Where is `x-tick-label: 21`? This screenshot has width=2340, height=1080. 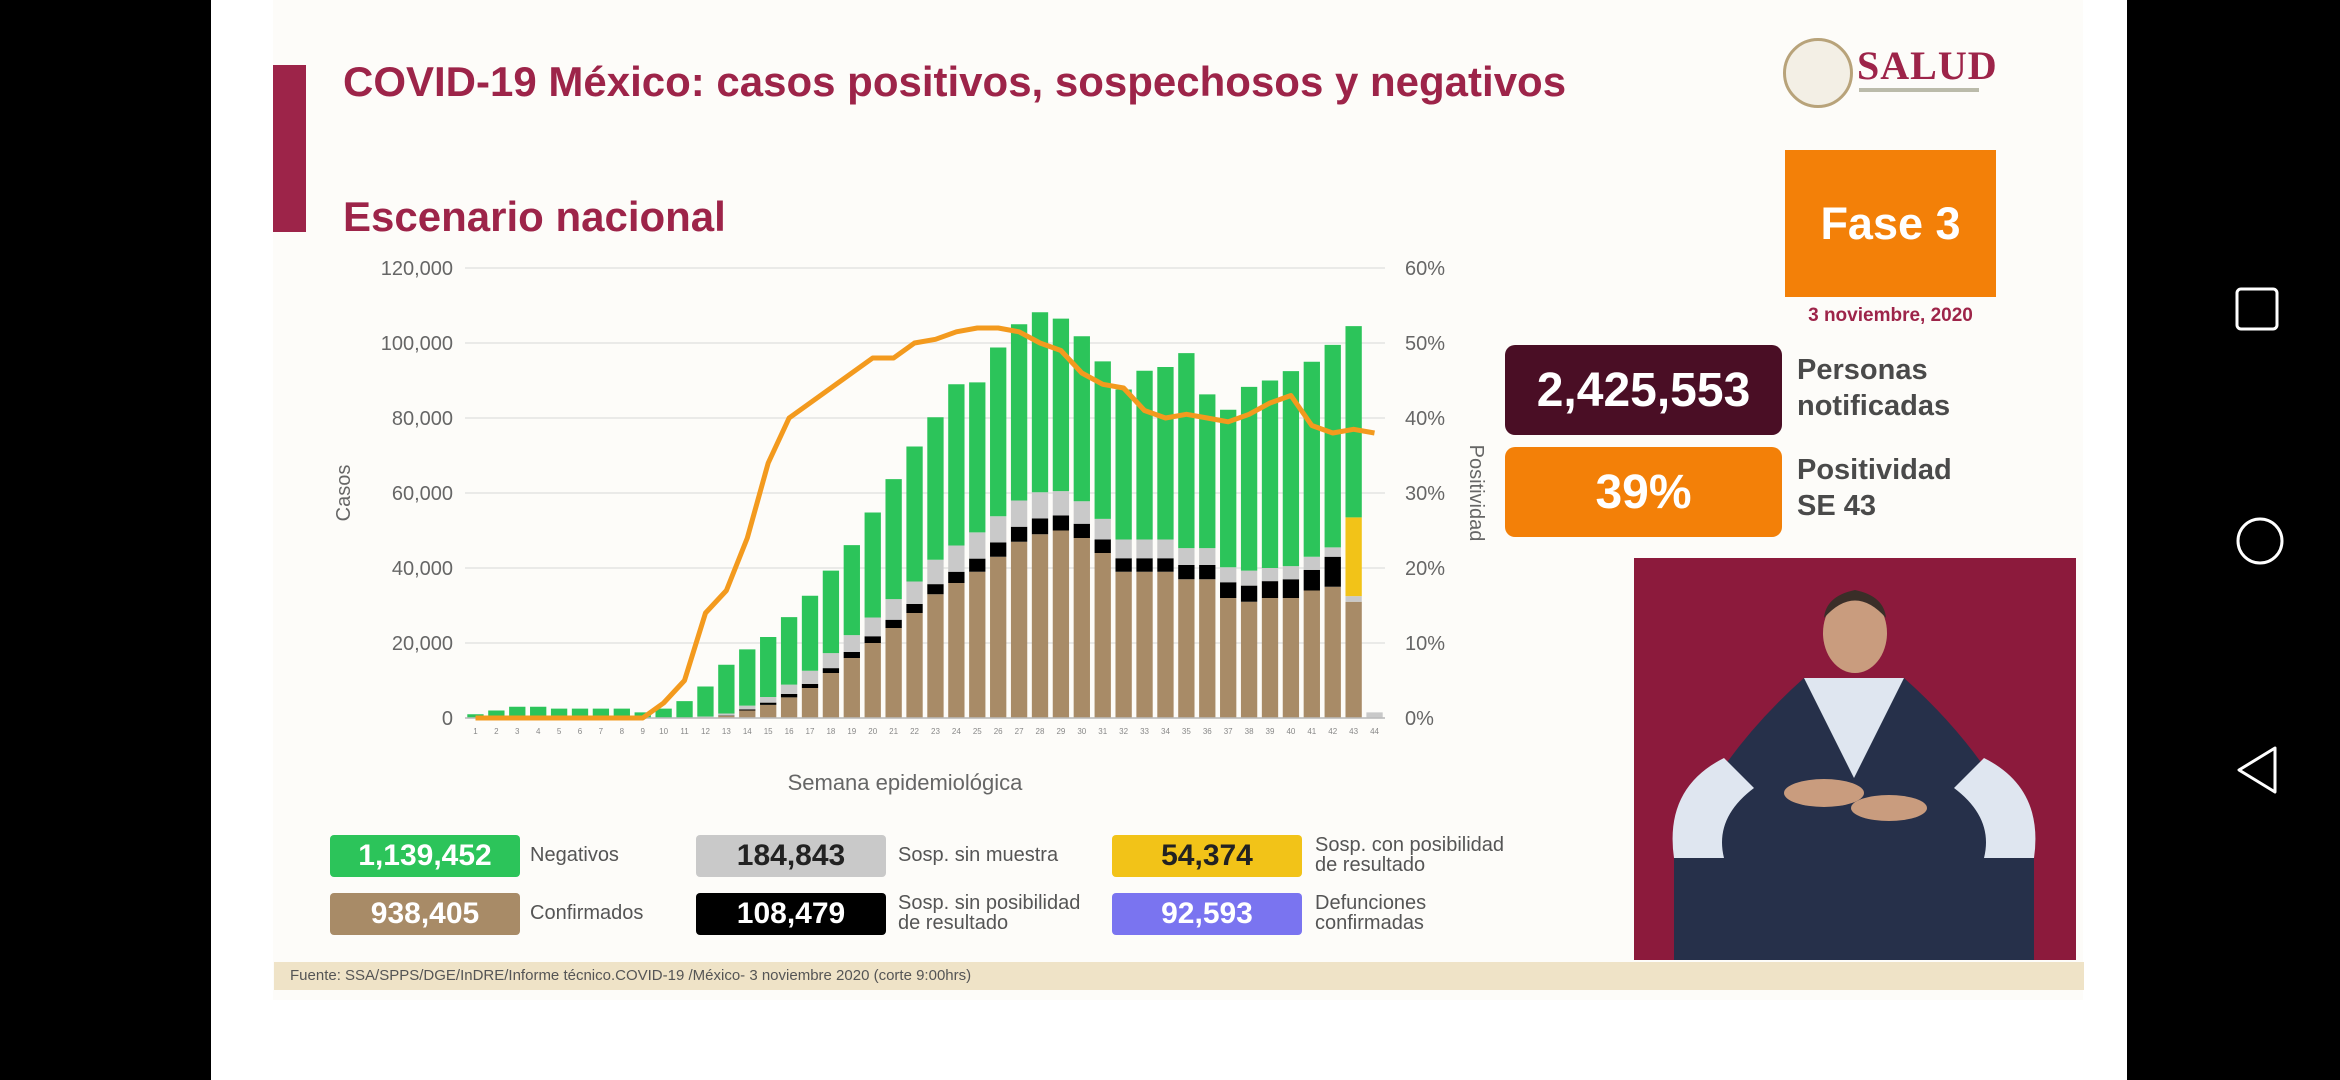
x-tick-label: 21 is located at coordinates (893, 731).